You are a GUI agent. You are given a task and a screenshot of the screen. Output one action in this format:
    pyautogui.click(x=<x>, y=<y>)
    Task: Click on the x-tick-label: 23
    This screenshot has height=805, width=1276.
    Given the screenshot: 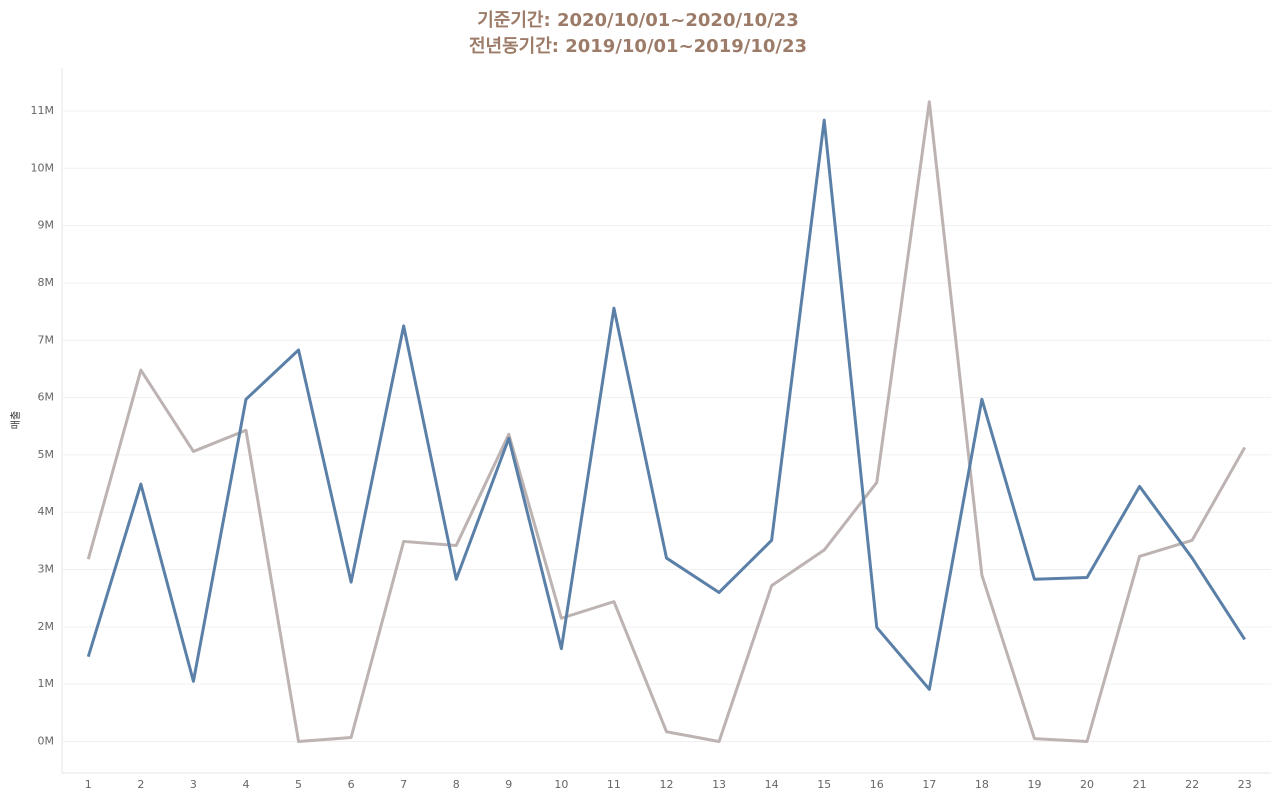 What is the action you would take?
    pyautogui.click(x=1245, y=784)
    